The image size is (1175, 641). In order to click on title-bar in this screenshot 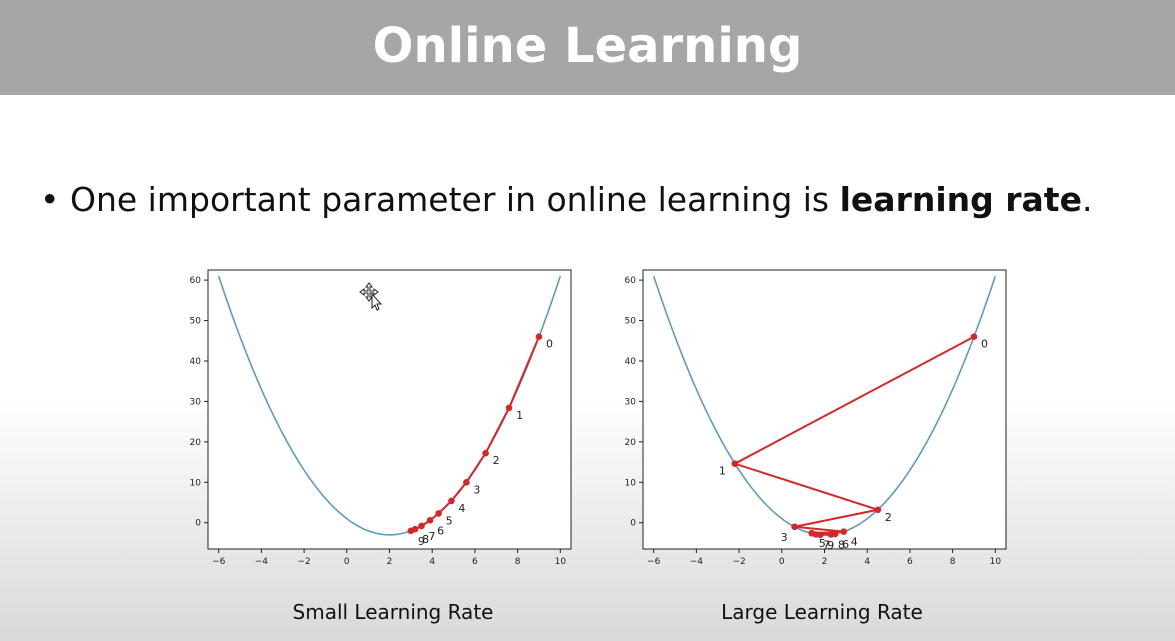, I will do `click(587, 47)`.